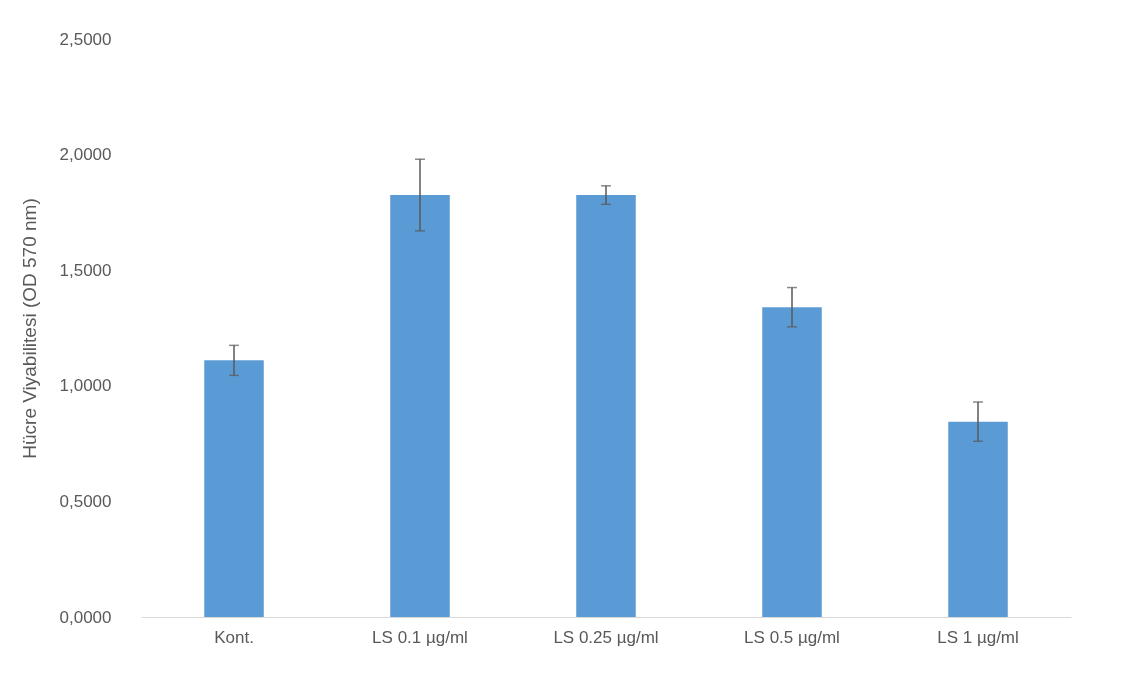  What do you see at coordinates (85, 155) in the screenshot?
I see `y-tick-label: 2,0000` at bounding box center [85, 155].